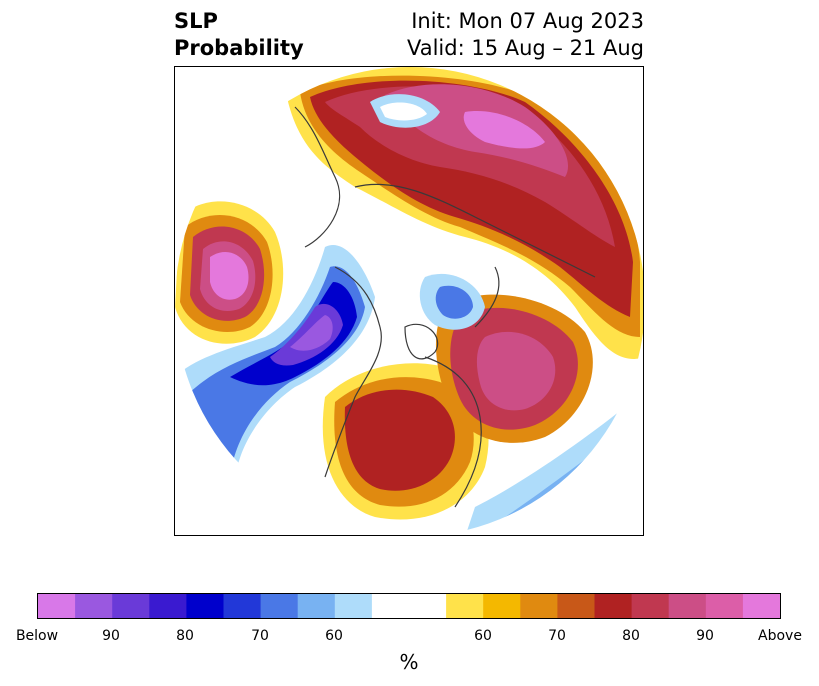 The image size is (819, 686). Describe the element at coordinates (334, 636) in the screenshot. I see `colorbar-tick-4: 60` at that location.